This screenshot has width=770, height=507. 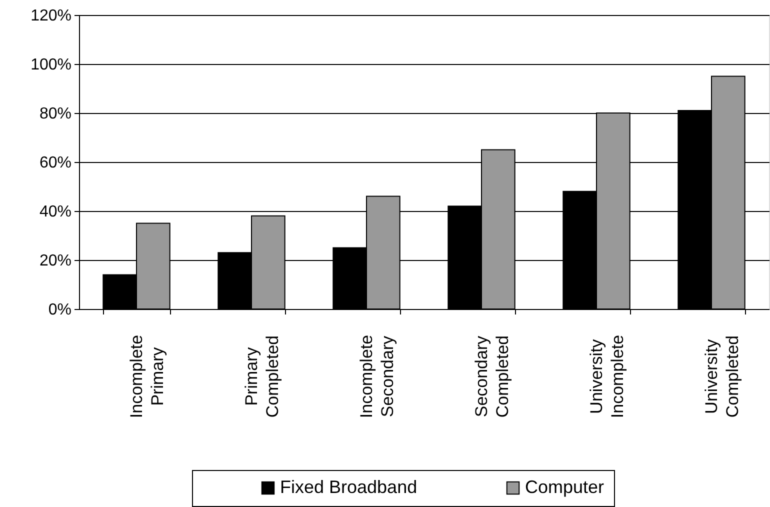 I want to click on x-tick-label: Incomplete Secondary, so click(x=377, y=376).